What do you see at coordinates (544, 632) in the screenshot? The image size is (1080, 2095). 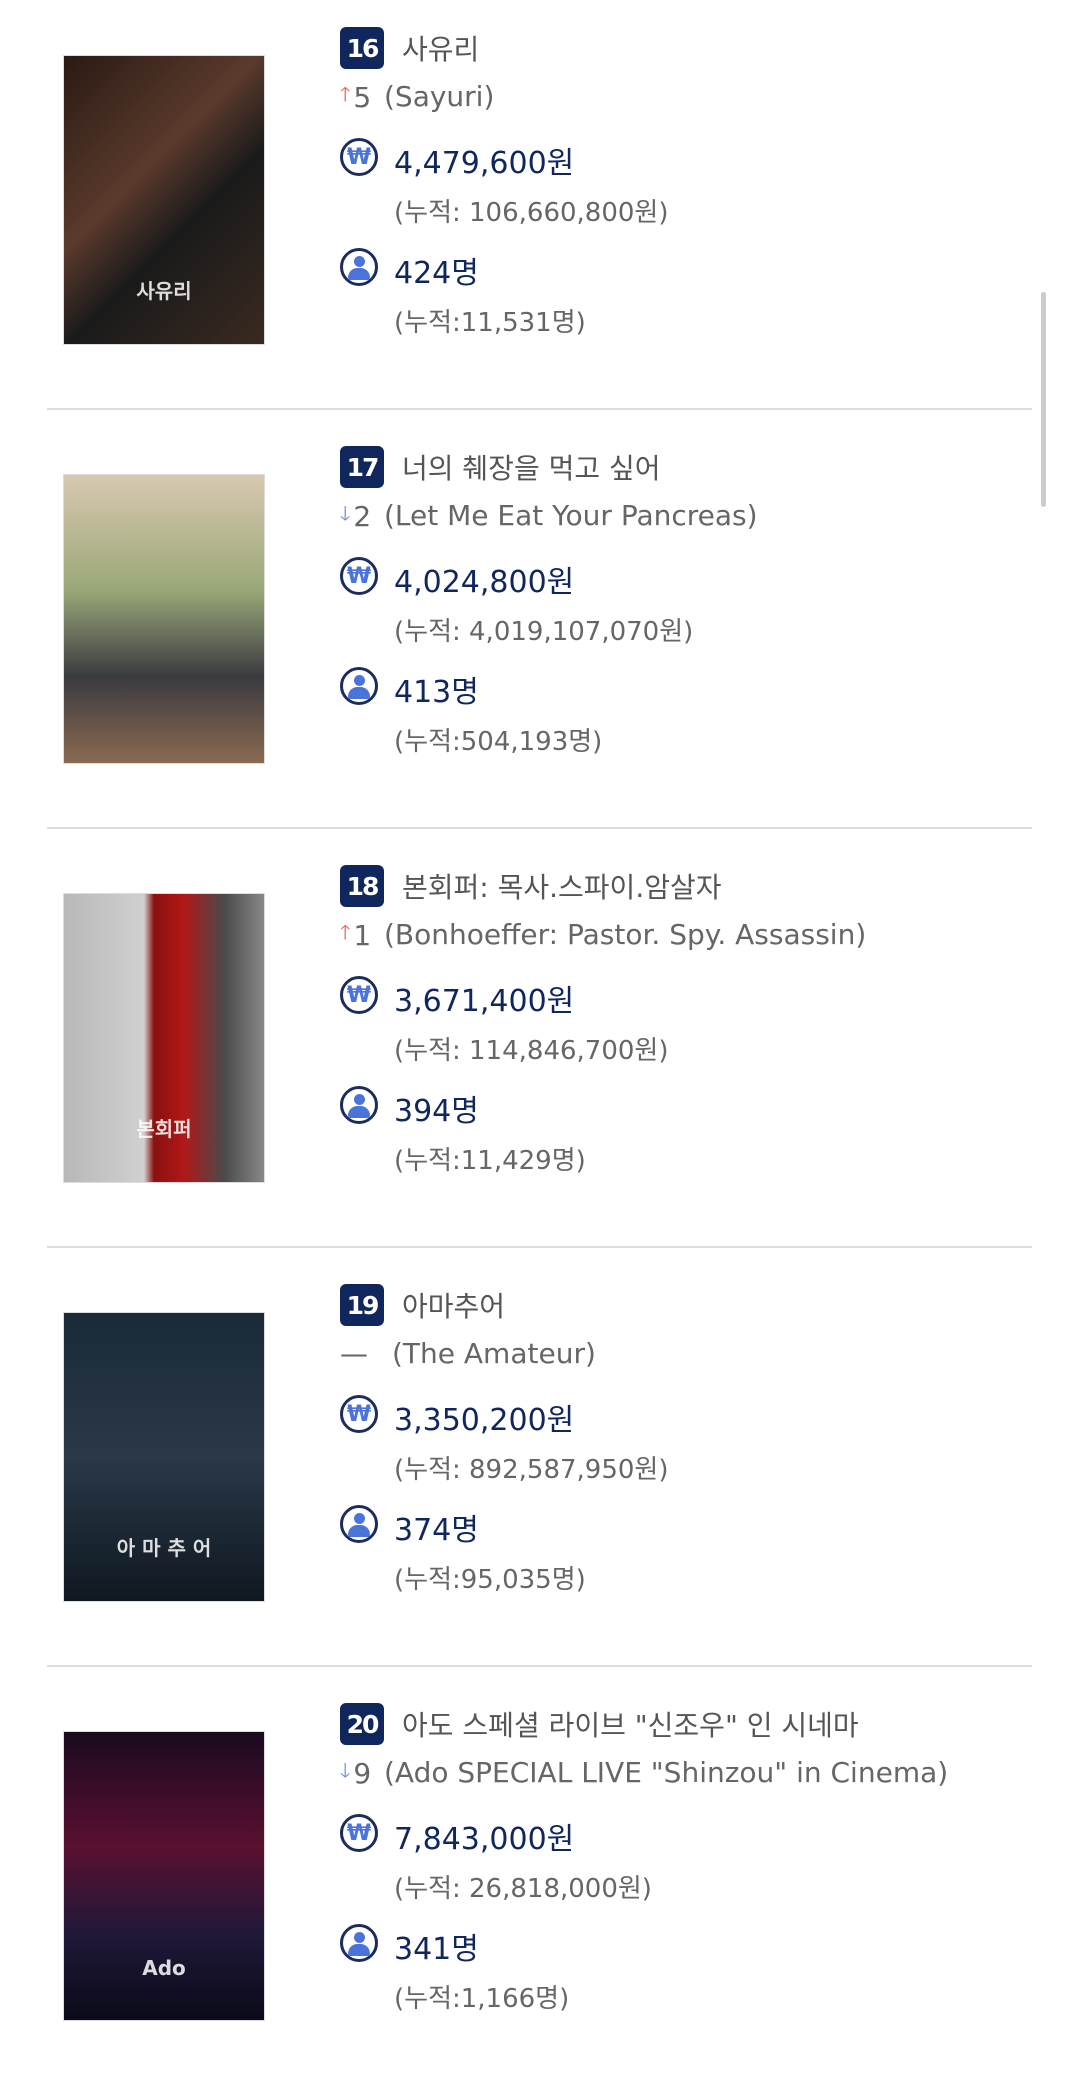 I see `cumulative-gross: (누적: 4,019,107,070원)` at bounding box center [544, 632].